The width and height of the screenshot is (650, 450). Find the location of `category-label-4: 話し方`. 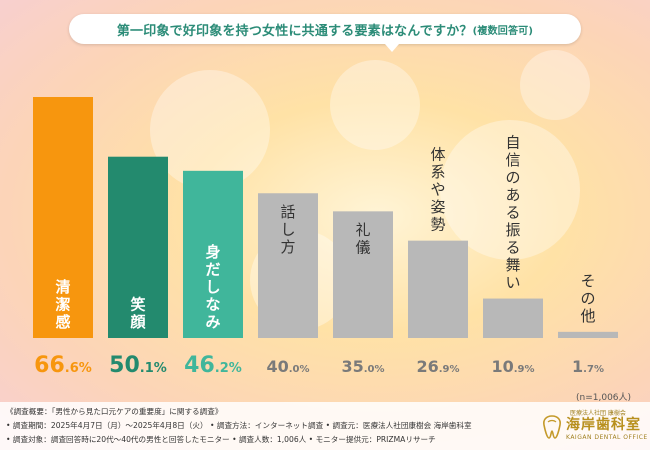

category-label-4: 話し方 is located at coordinates (287, 229).